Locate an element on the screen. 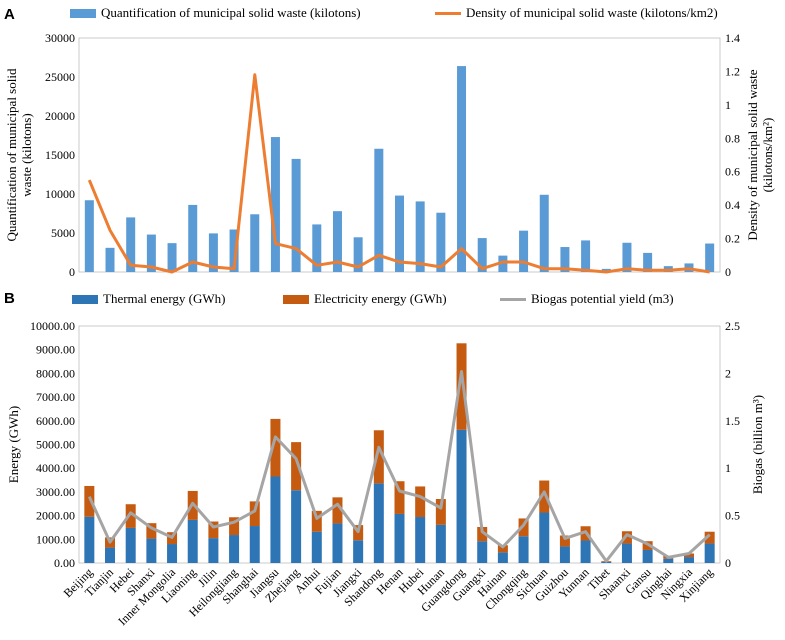 Image resolution: width=785 pixels, height=640 pixels. legend-label: Thermal energy (GWh) is located at coordinates (164, 298).